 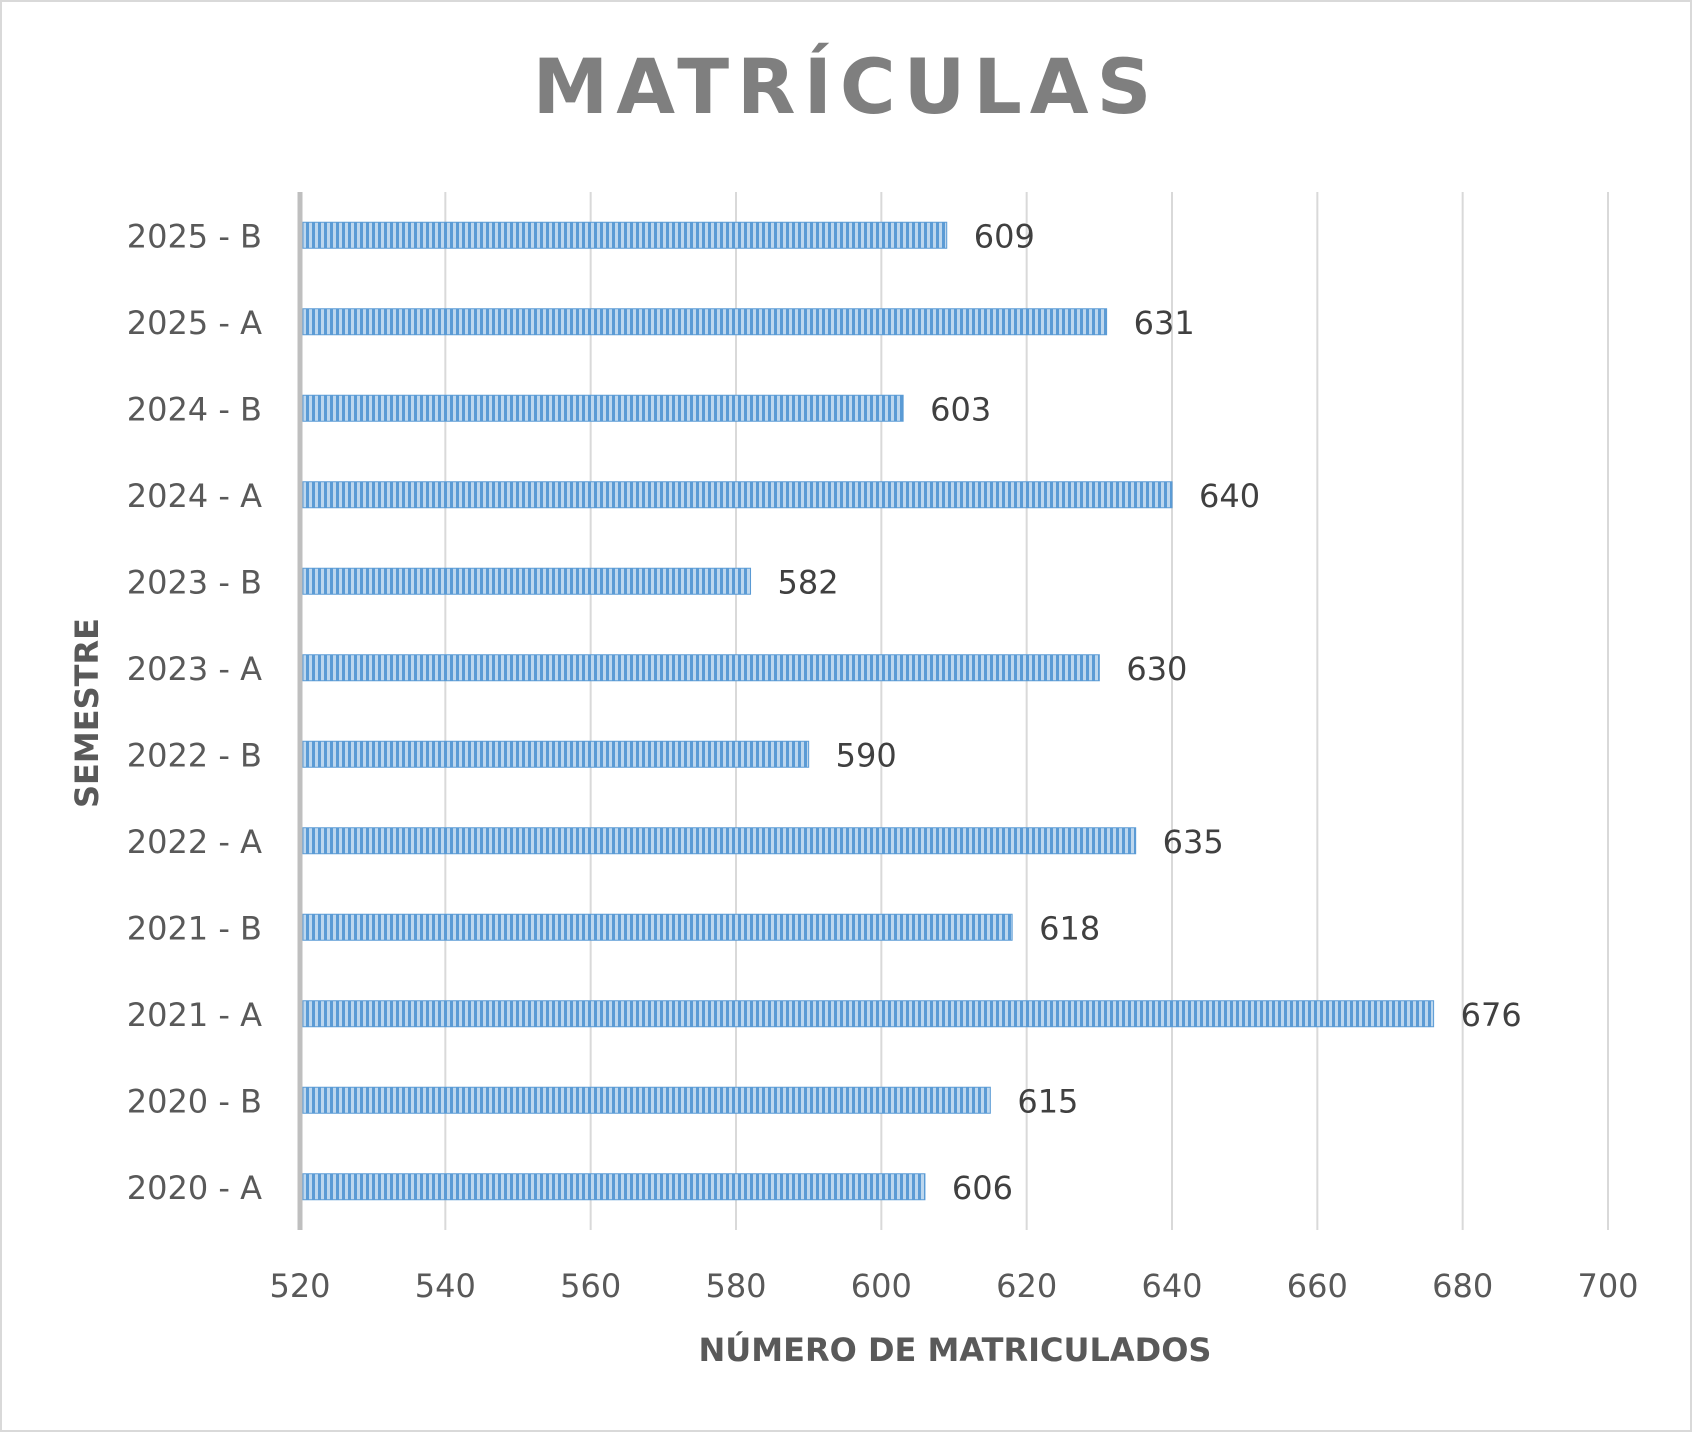 I want to click on x-tick-label: 520, so click(x=299, y=1286).